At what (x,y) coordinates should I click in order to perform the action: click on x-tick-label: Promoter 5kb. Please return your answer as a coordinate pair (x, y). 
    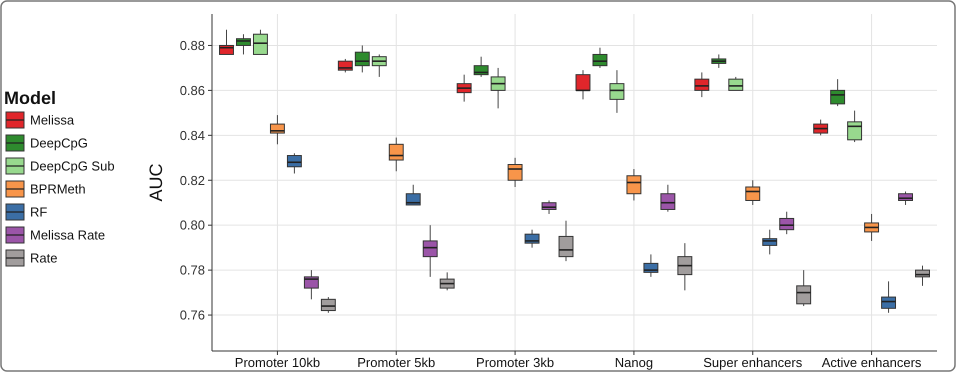
    Looking at the image, I should click on (396, 362).